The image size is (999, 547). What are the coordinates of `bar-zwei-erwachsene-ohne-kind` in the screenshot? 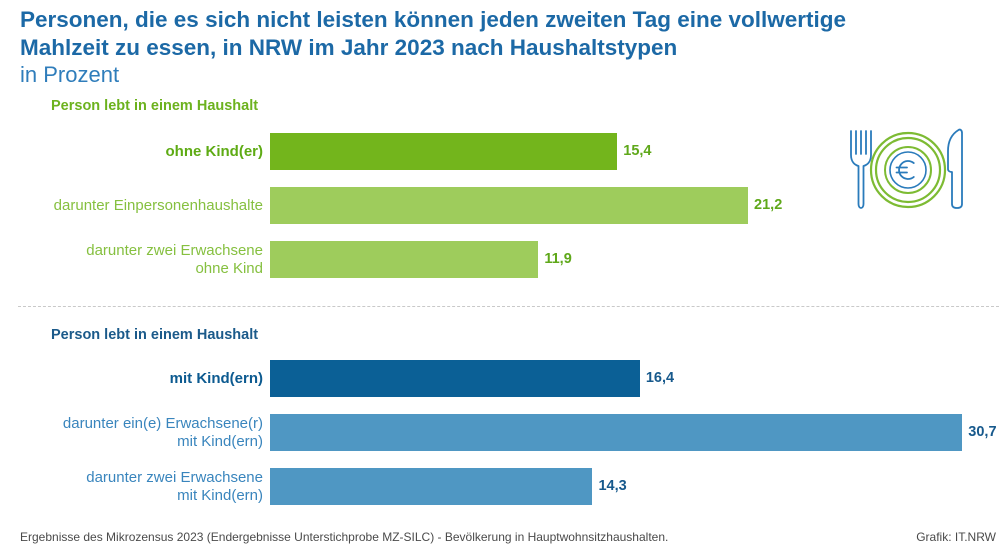 It's located at (404, 259).